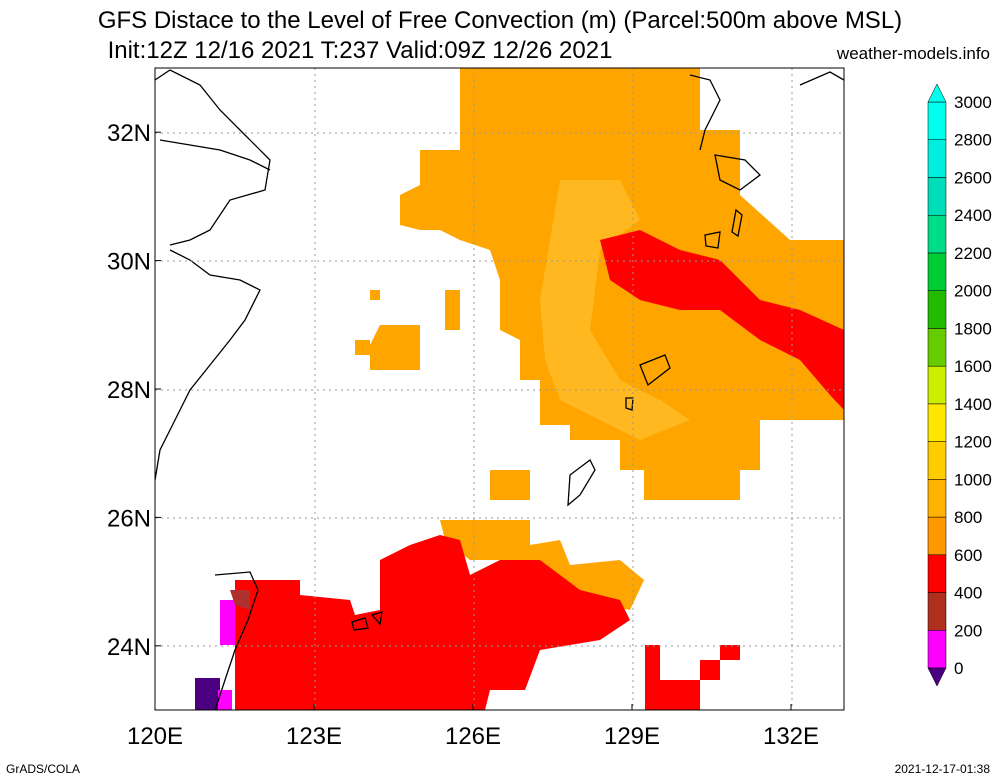 This screenshot has height=779, width=1000. I want to click on lat-tick-label: 28N, so click(129, 390).